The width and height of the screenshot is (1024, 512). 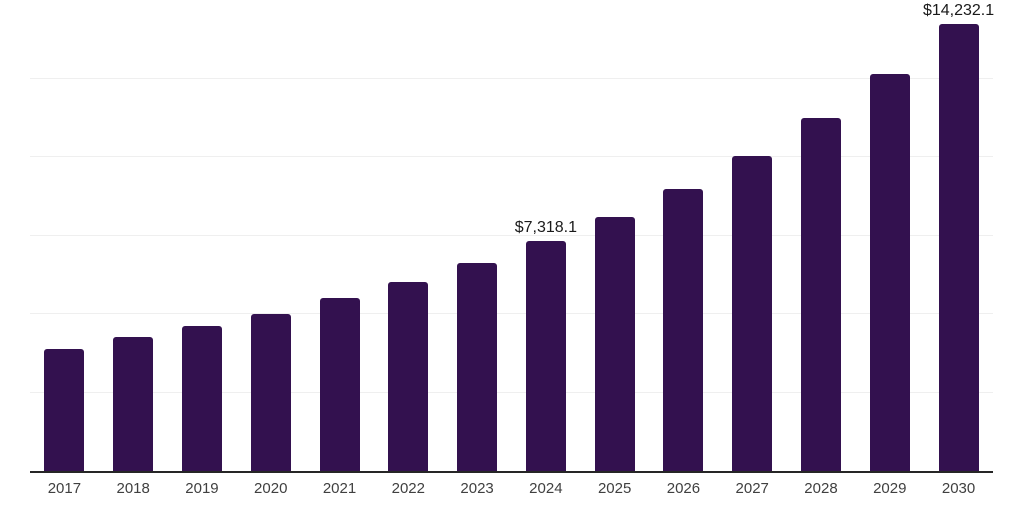 I want to click on x-tick-2018: 2018, so click(x=133, y=488).